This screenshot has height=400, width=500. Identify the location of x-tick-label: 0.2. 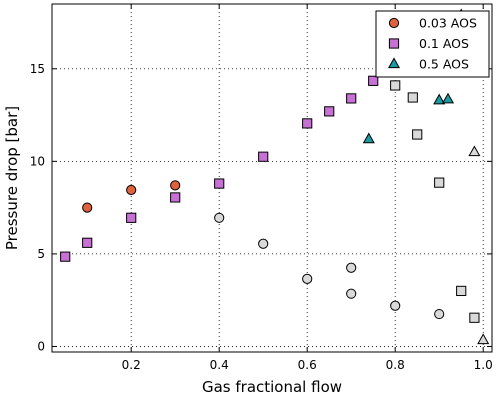
(131, 365).